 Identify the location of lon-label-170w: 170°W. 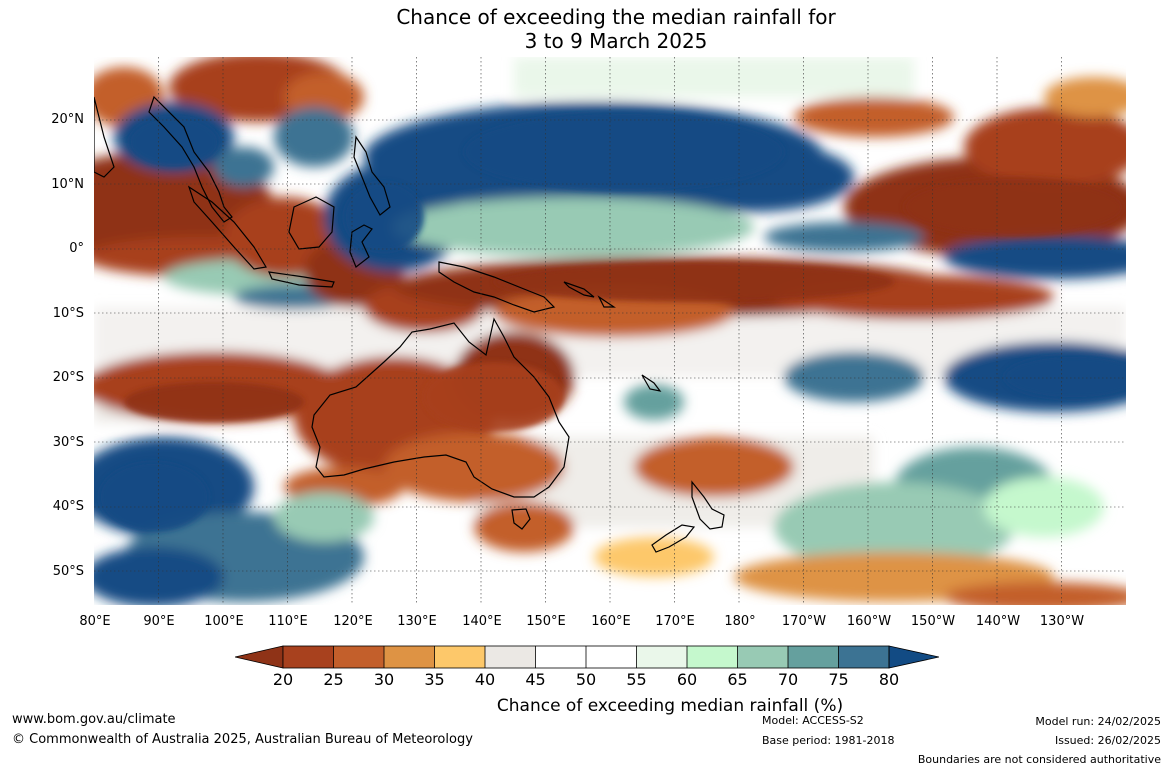
(804, 621).